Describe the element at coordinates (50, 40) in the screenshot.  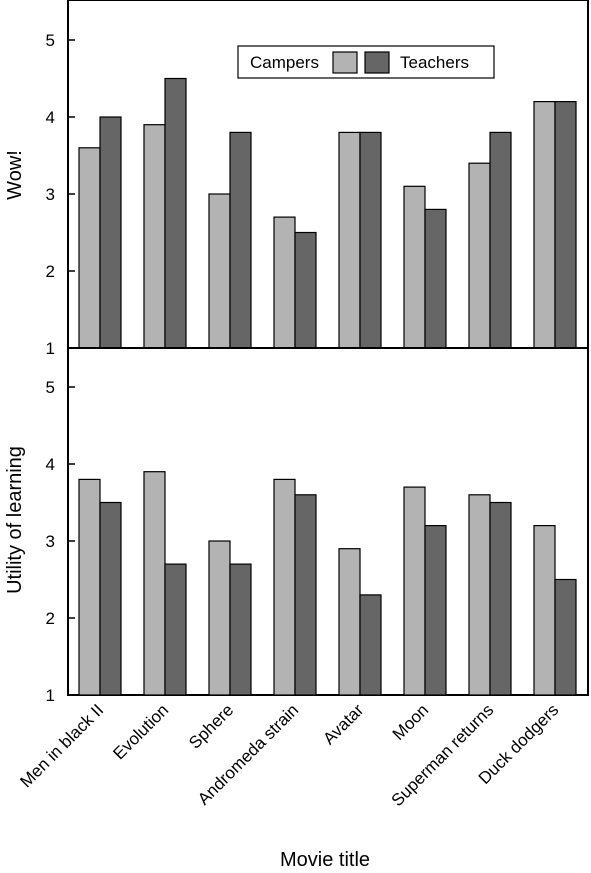
I see `wow-ytick-label-5: 5` at that location.